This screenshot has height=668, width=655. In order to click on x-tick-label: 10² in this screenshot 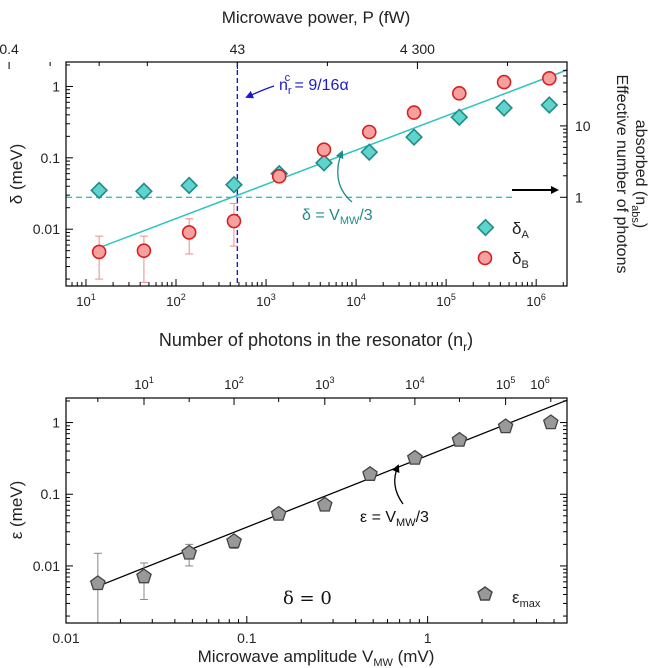, I will do `click(175, 300)`.